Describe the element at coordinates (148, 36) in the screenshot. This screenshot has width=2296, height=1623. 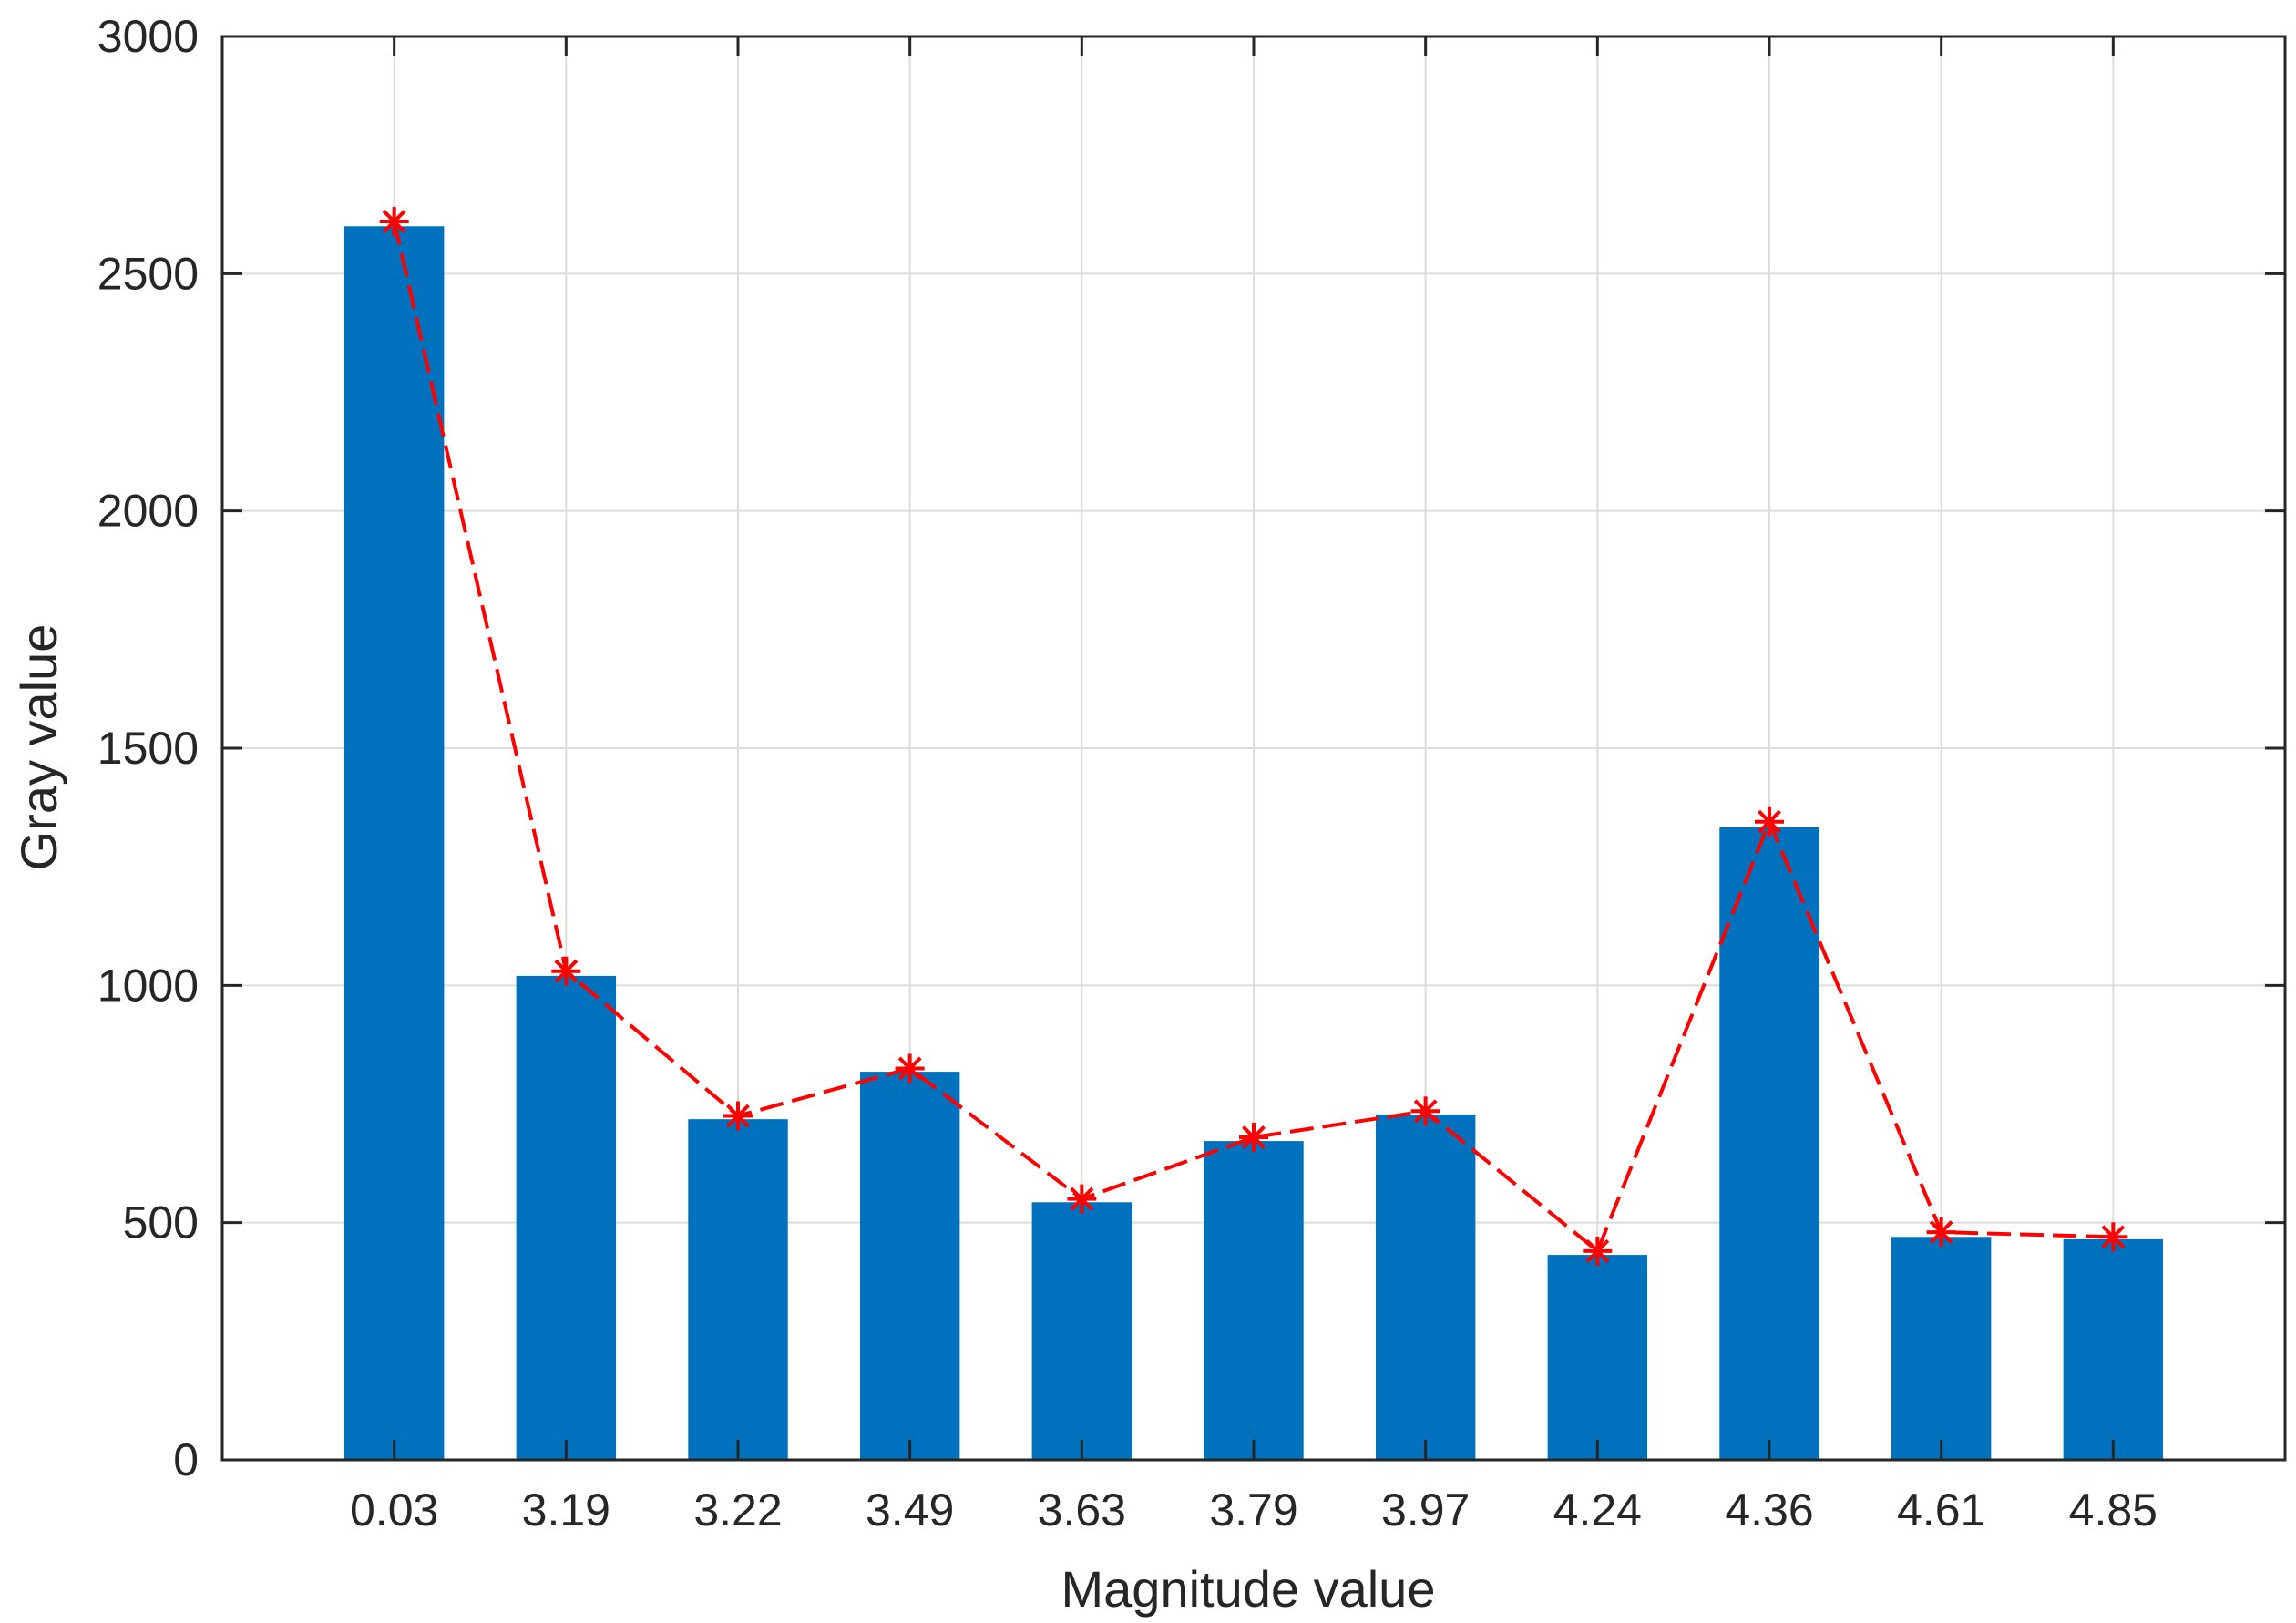
I see `y-tick-label: 3000` at that location.